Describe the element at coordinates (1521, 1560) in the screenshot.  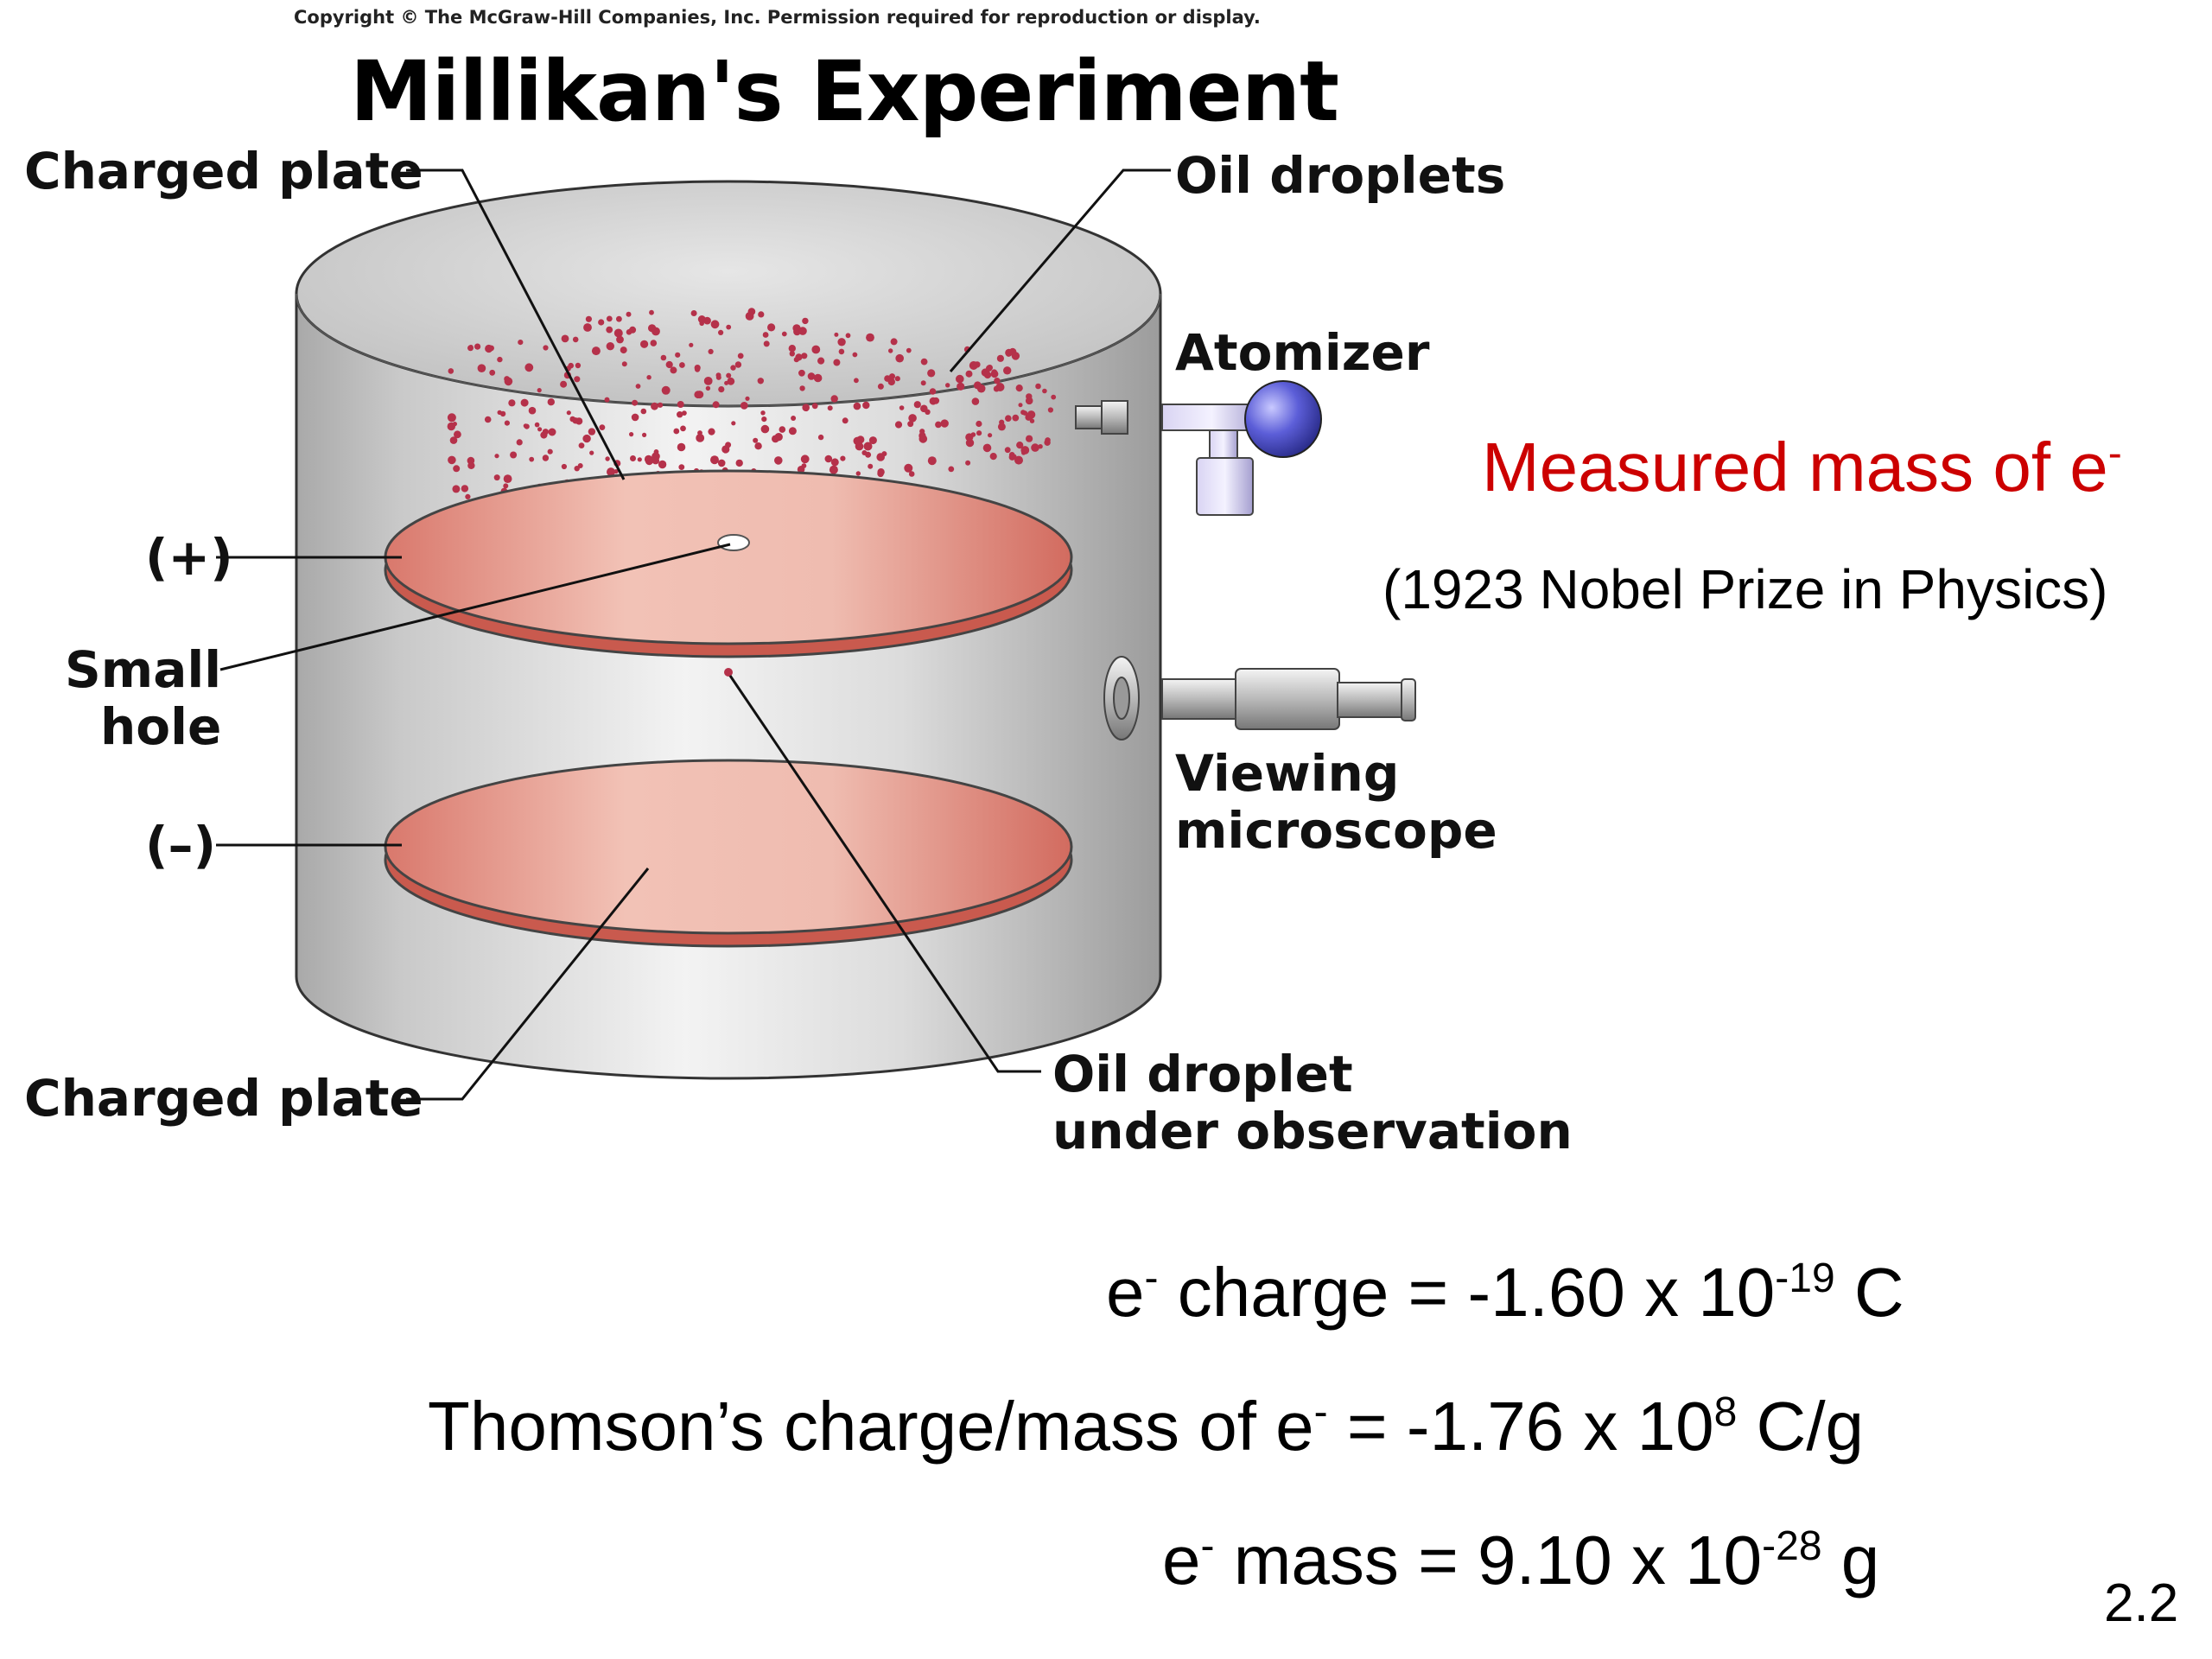
I see `equation-electron-mass: e- mass = 9.10 x 10-28 g` at that location.